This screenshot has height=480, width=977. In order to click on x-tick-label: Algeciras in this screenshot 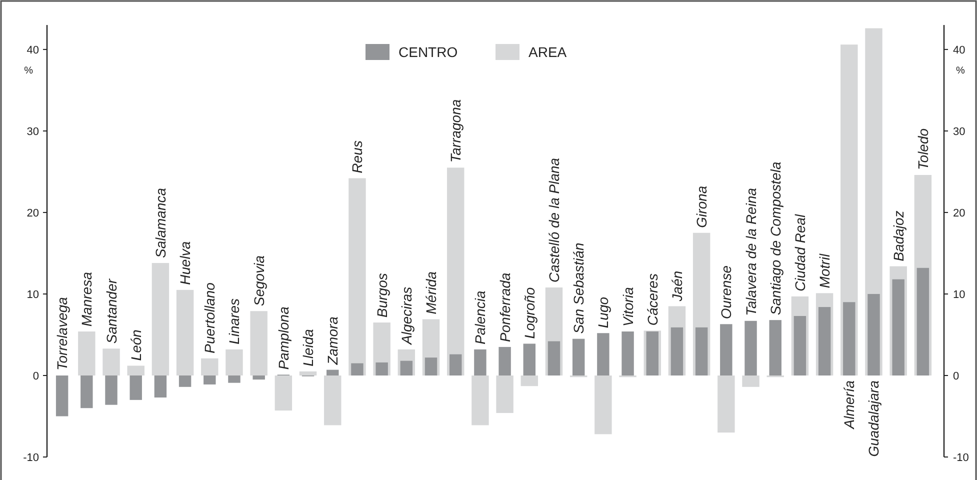, I will do `click(406, 316)`.